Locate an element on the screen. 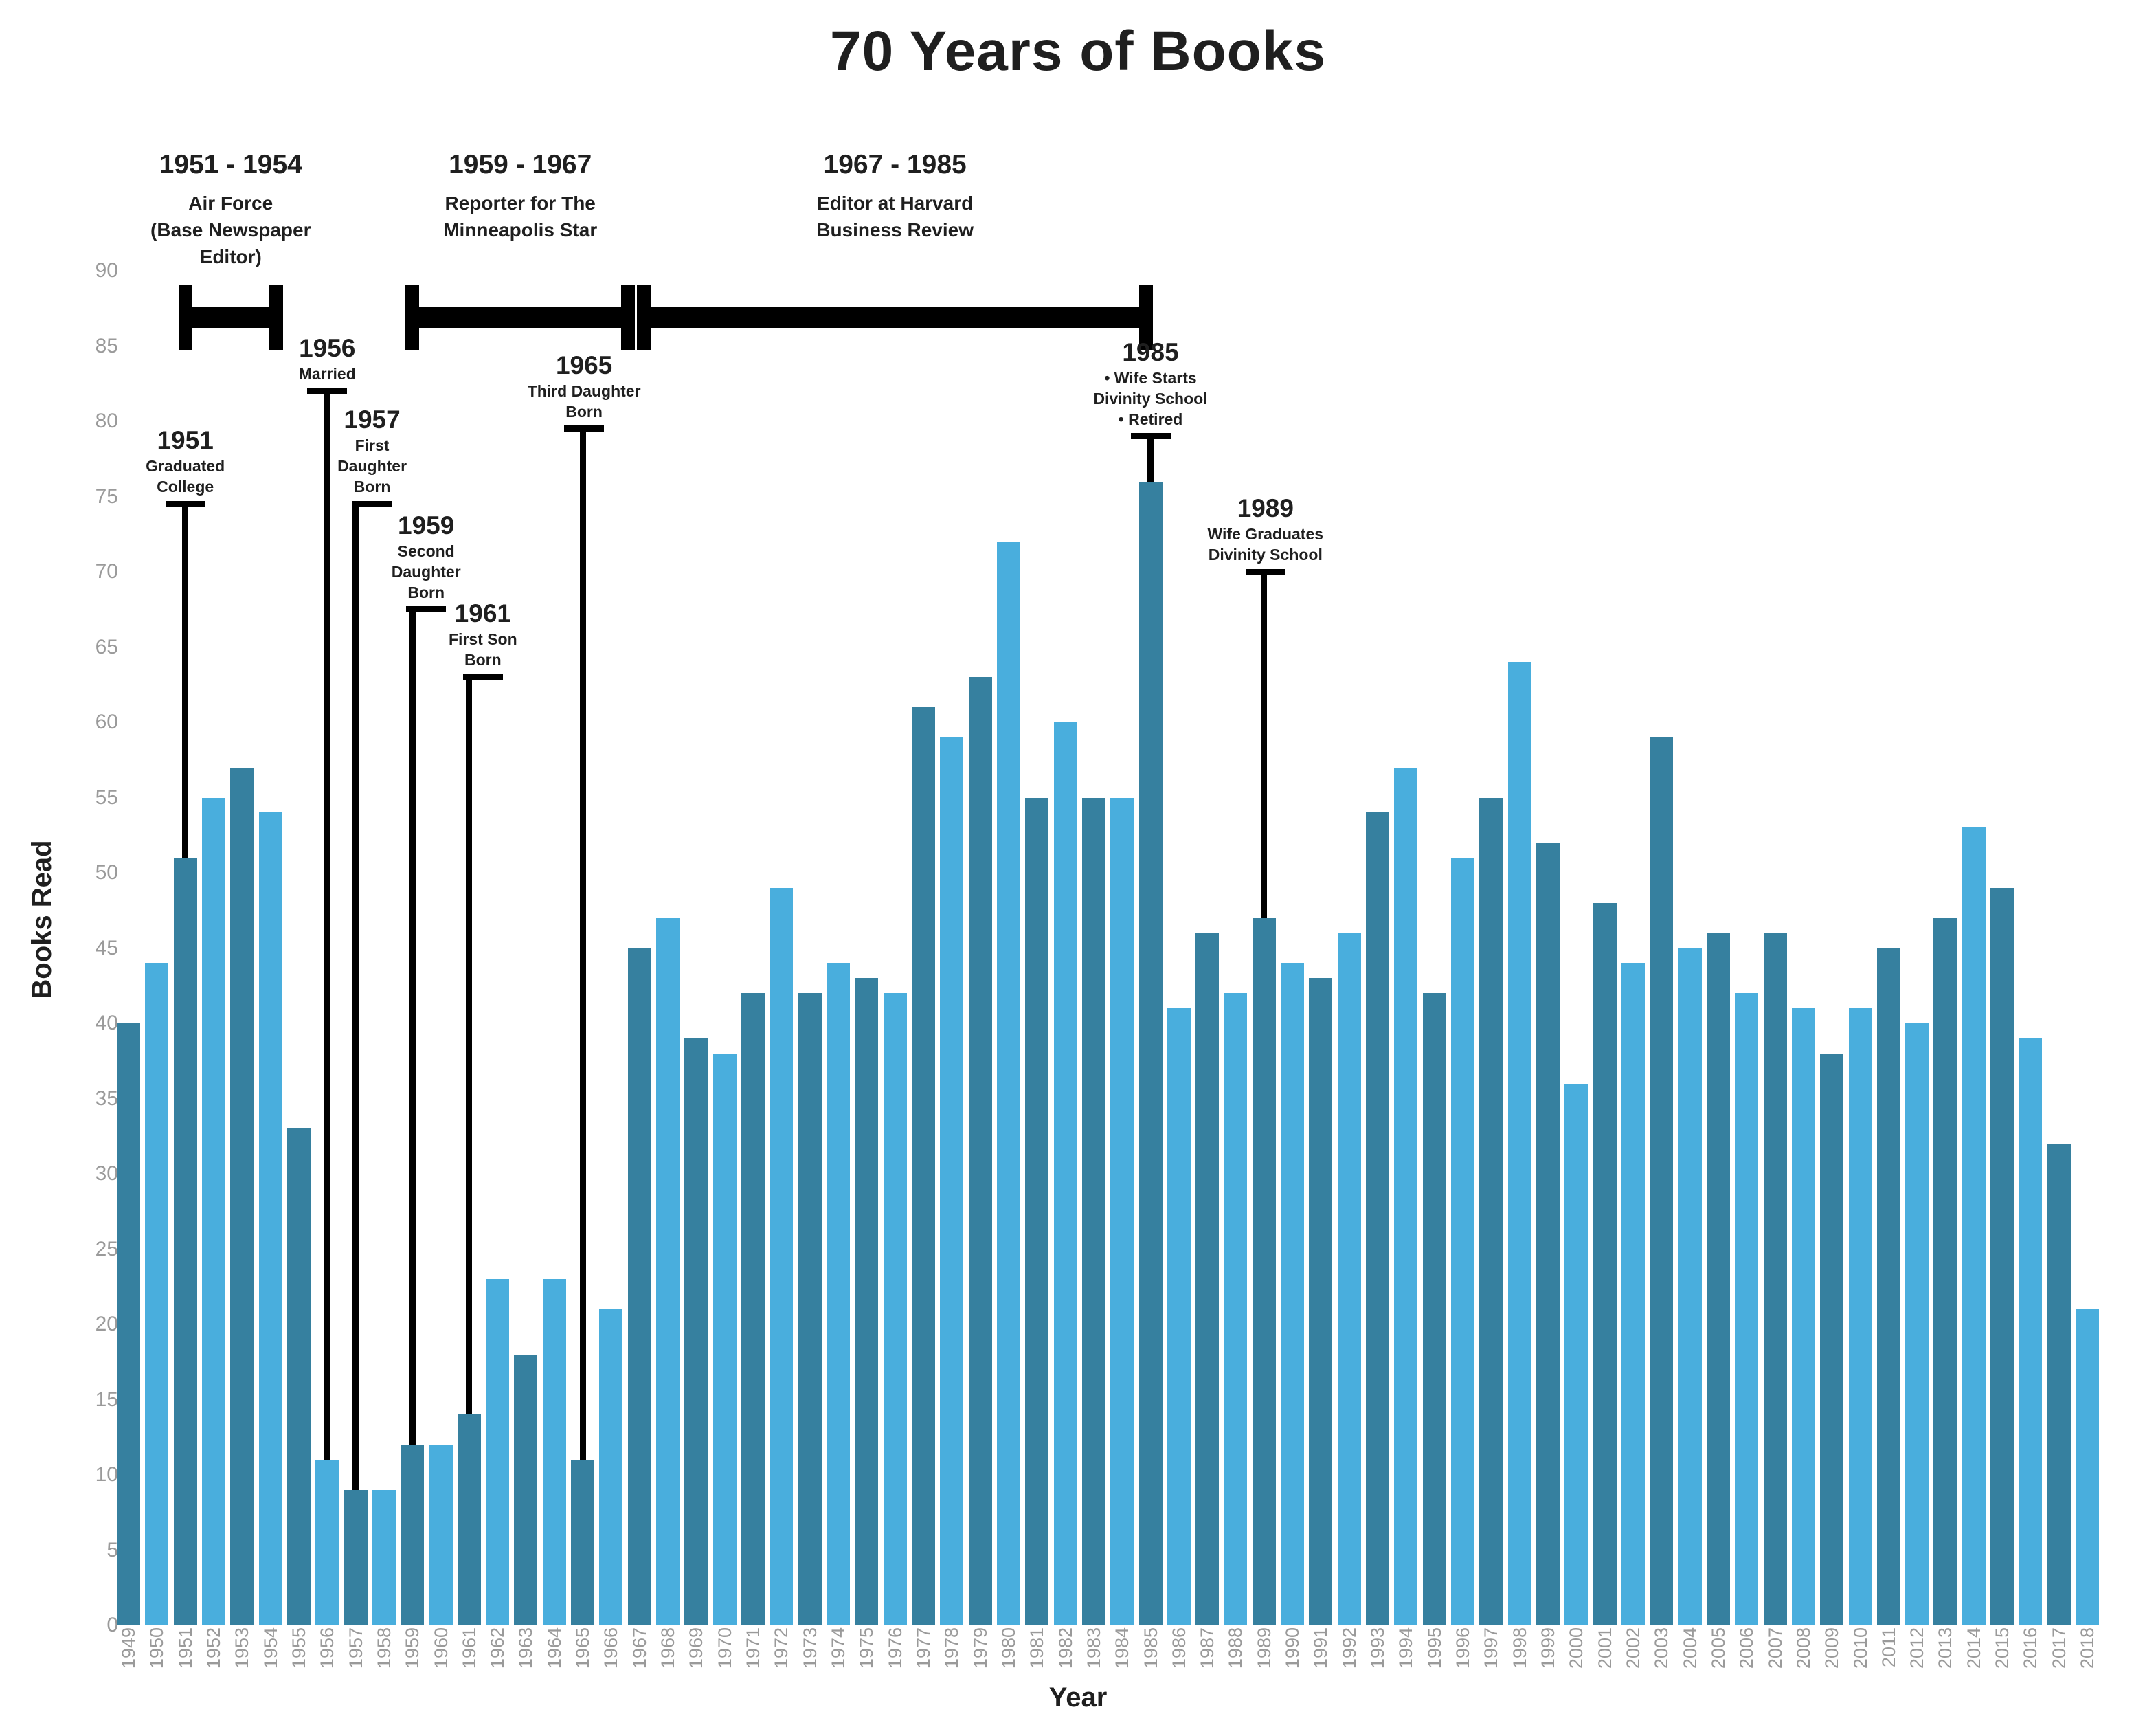  bar-1949 is located at coordinates (128, 1324).